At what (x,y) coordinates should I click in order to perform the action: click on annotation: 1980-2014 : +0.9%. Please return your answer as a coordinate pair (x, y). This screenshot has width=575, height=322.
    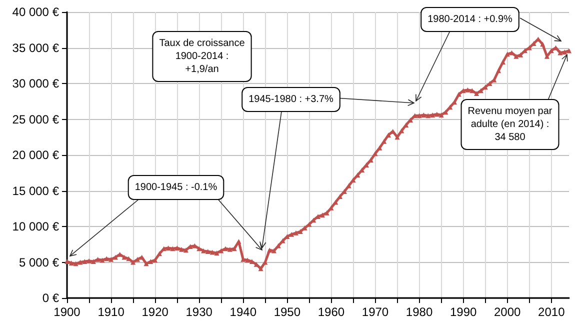
    Looking at the image, I should click on (470, 19).